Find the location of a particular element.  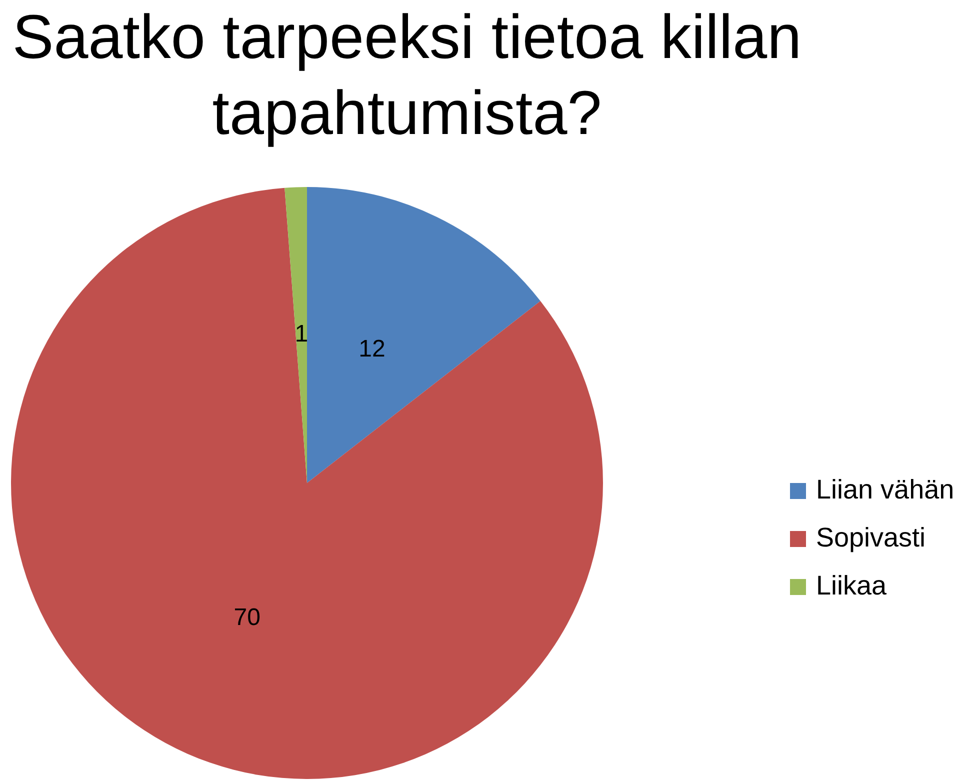

data-label: 70 is located at coordinates (247, 617).